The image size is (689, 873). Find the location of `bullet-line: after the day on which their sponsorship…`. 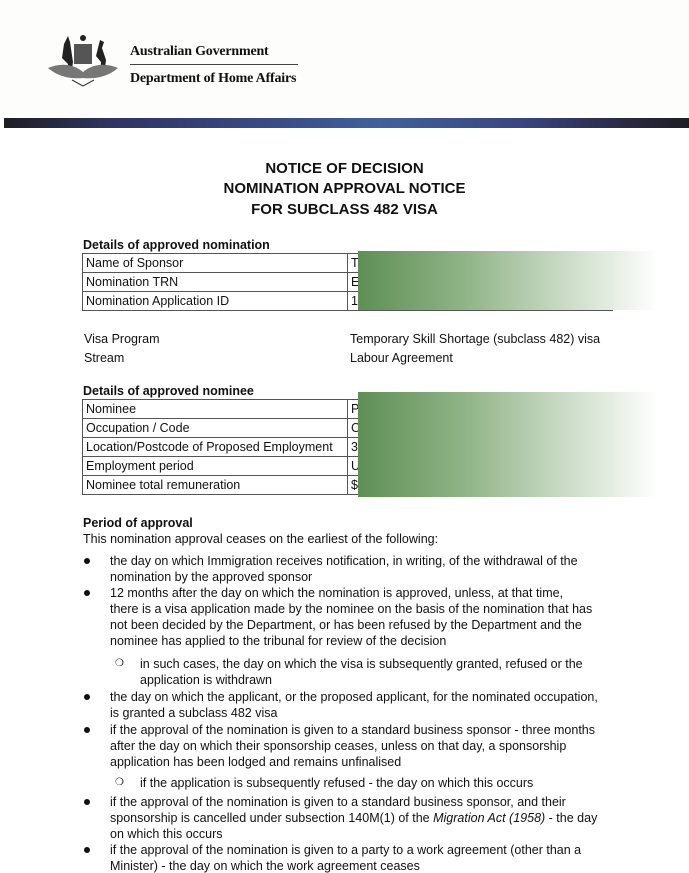

bullet-line: after the day on which their sponsorship… is located at coordinates (338, 746).